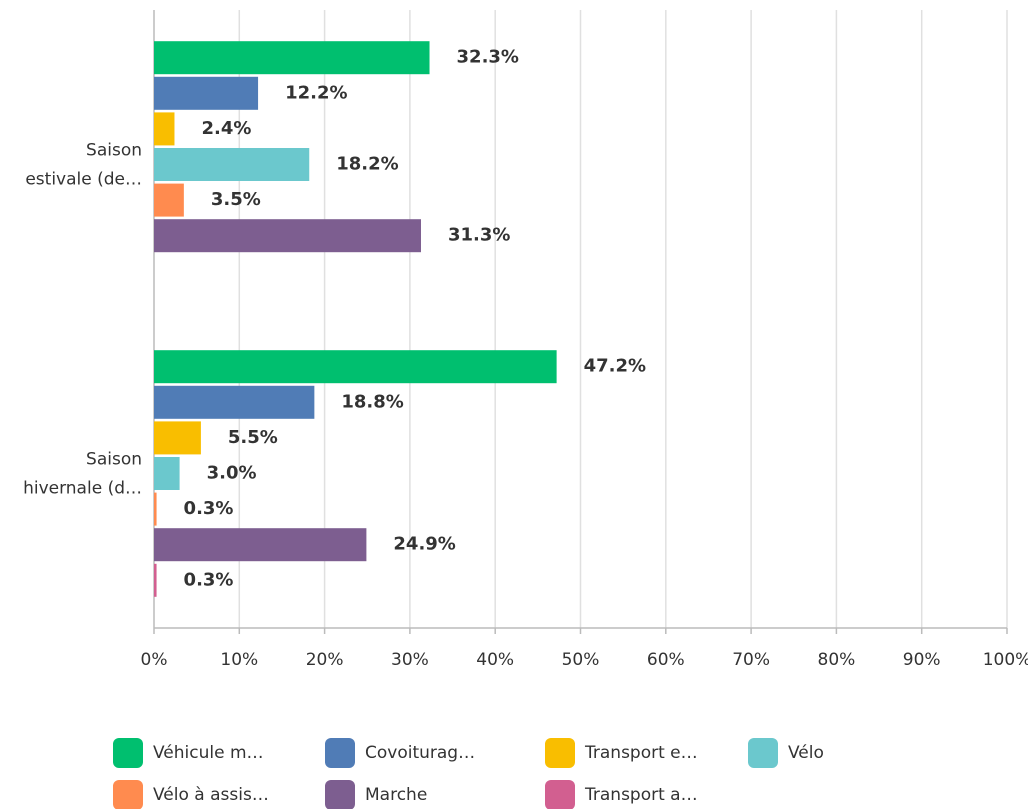  I want to click on value-label: 18.8%, so click(372, 401).